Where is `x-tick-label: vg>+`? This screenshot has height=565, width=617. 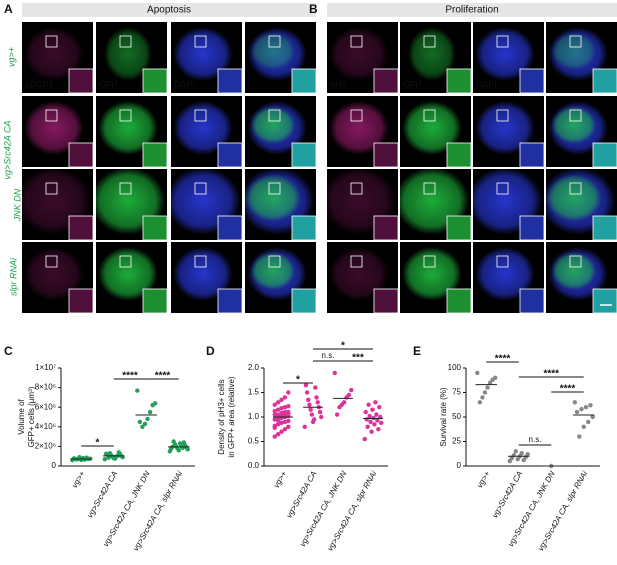
x-tick-label: vg>+ is located at coordinates (280, 479).